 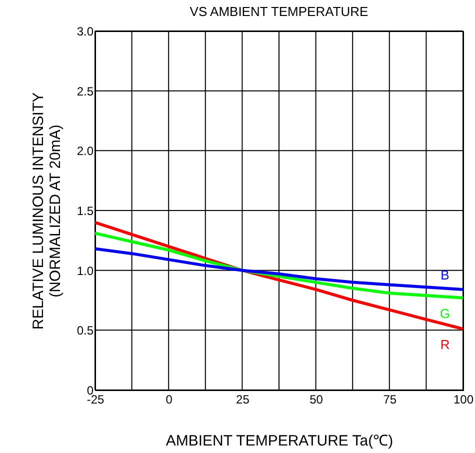 I want to click on y-tick-label: 1.0, so click(x=85, y=271).